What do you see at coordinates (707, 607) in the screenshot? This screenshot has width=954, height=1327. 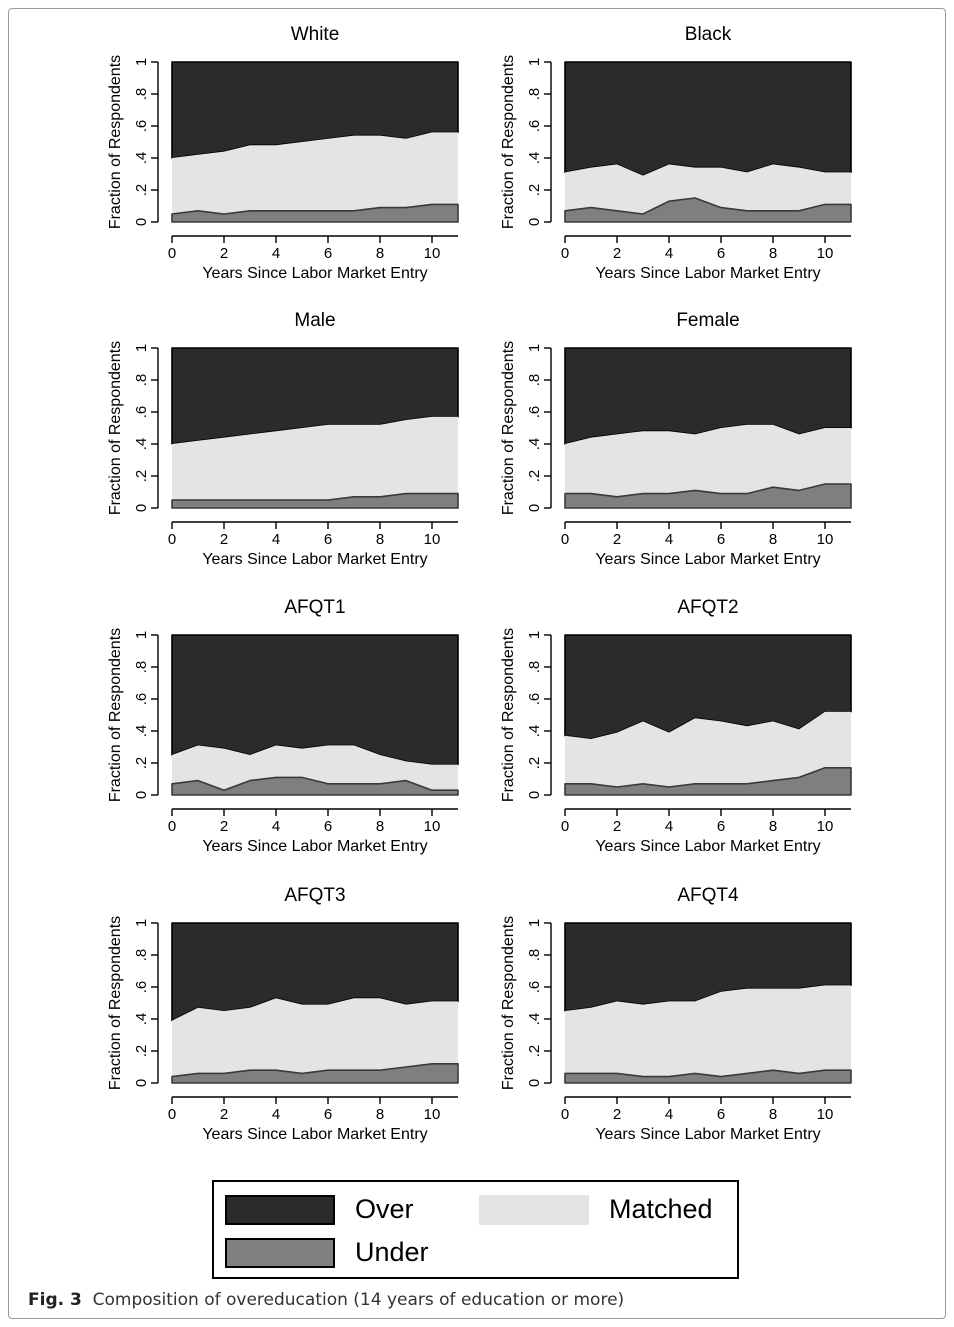 I see `chart-title: AFQT2` at bounding box center [707, 607].